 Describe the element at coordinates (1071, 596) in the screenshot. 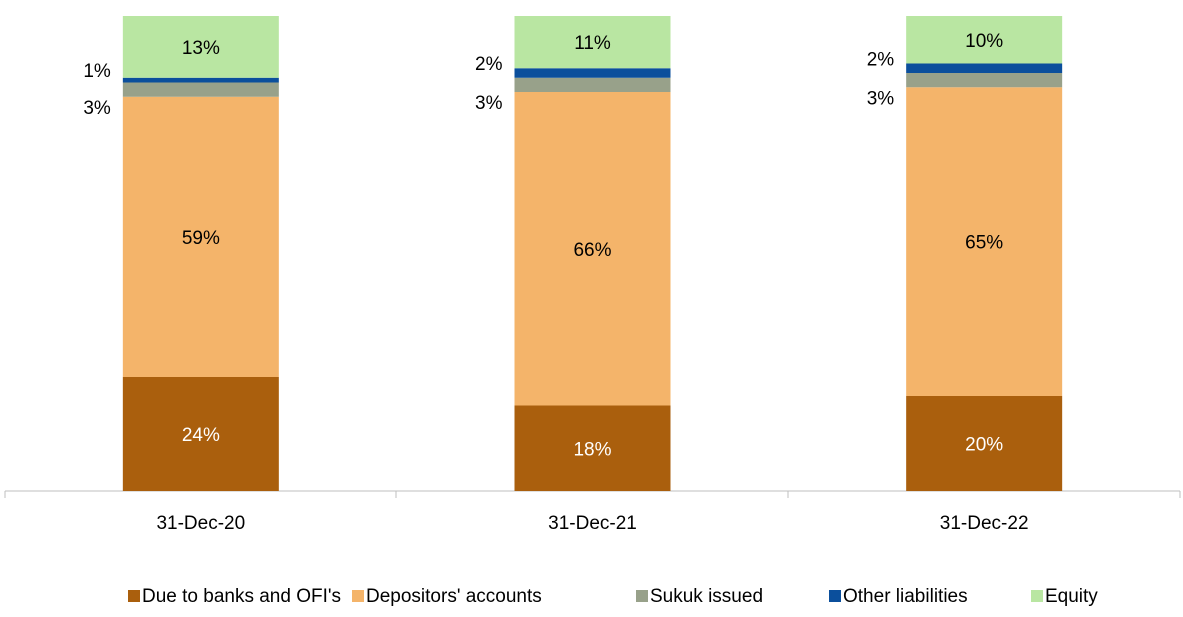

I see `legend-label: Equity` at that location.